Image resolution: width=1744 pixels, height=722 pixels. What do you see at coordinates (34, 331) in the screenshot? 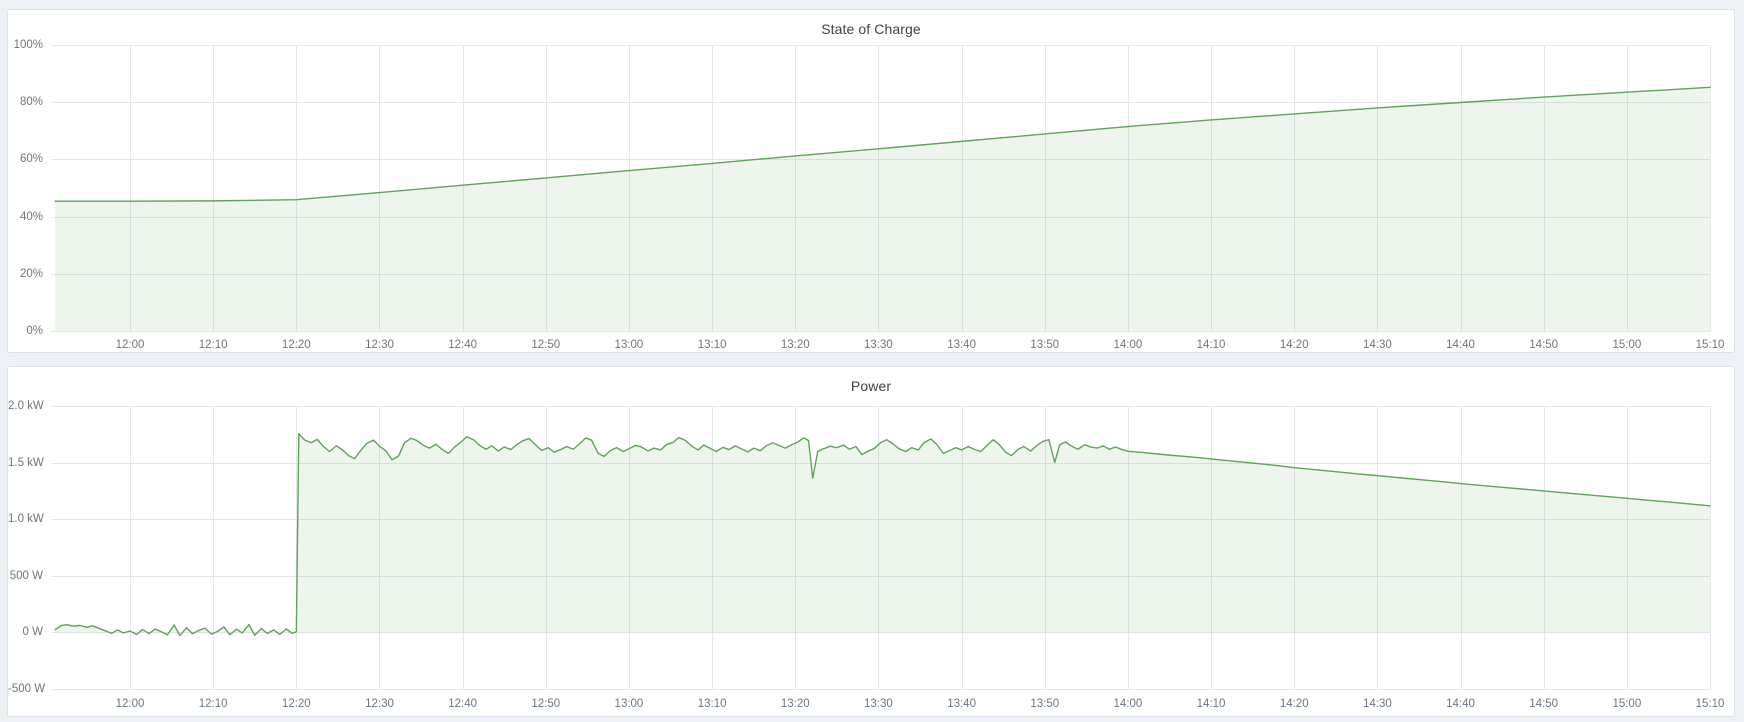
I see `y-tick-label: 0%` at bounding box center [34, 331].